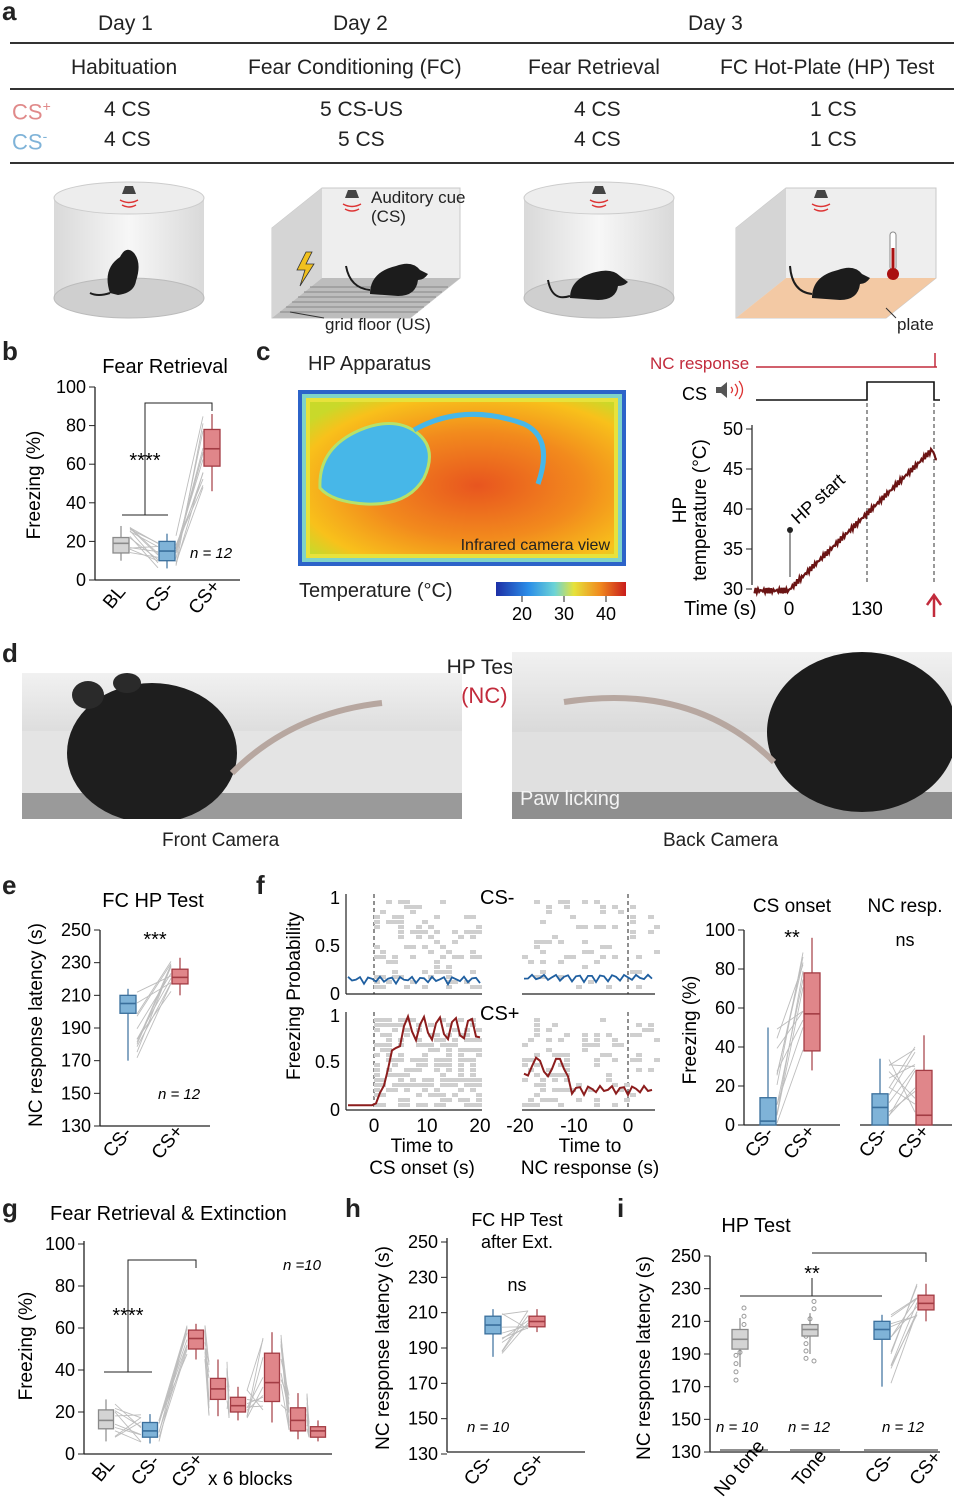 The width and height of the screenshot is (960, 1501). What do you see at coordinates (519, 1126) in the screenshot?
I see `f-xtick-right-m20: -20` at bounding box center [519, 1126].